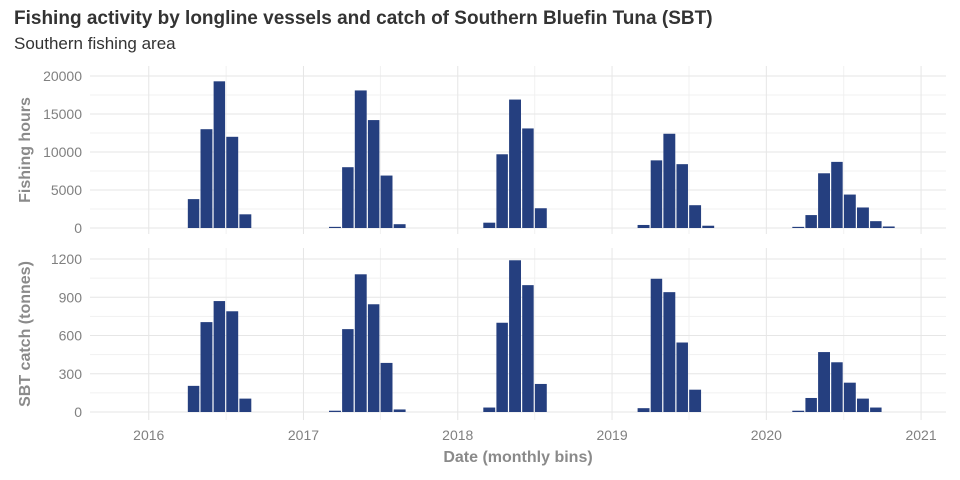 This screenshot has width=960, height=480. I want to click on x-axis-title: Date (monthly bins), so click(517, 457).